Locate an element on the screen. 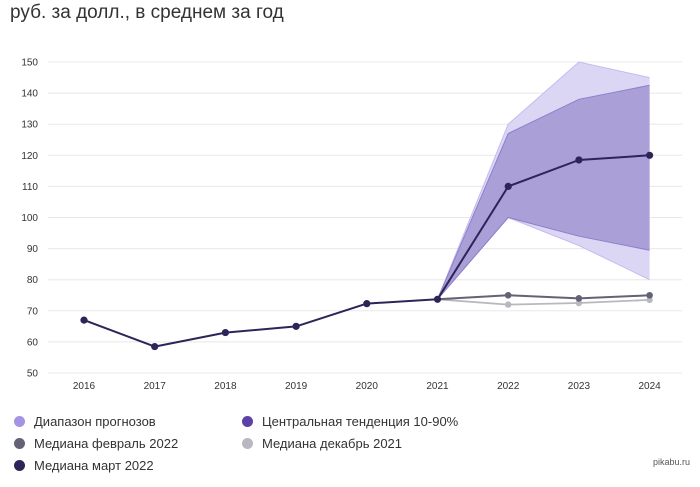 This screenshot has width=700, height=487. y-tick-120: 120 is located at coordinates (29, 156).